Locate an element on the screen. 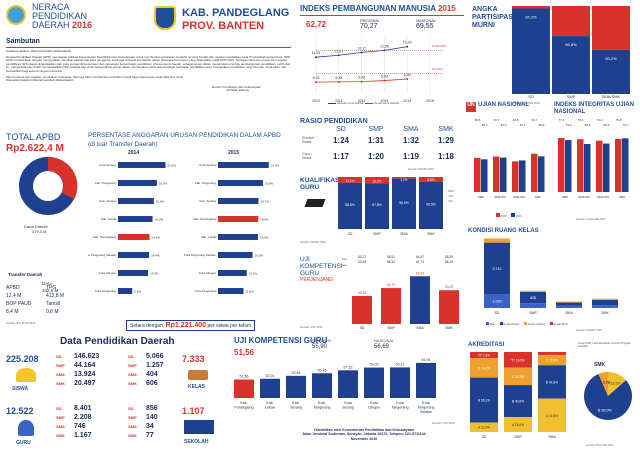 The width and height of the screenshot is (640, 453). kelas-level: SMA is located at coordinates (132, 374).